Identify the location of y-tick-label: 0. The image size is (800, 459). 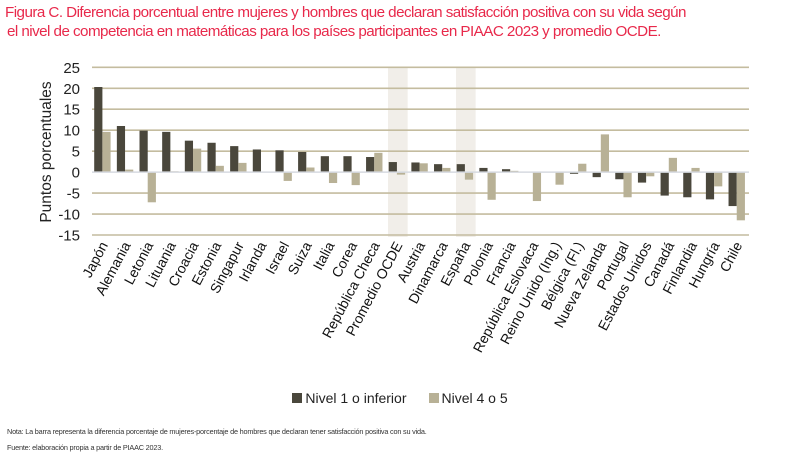
(76, 173).